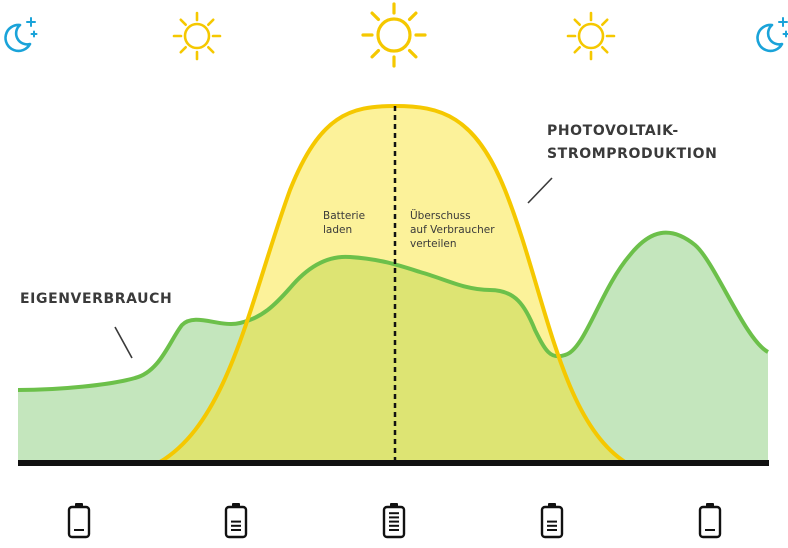 The width and height of the screenshot is (788, 548). Describe the element at coordinates (540, 190) in the screenshot. I see `production-pointer` at that location.